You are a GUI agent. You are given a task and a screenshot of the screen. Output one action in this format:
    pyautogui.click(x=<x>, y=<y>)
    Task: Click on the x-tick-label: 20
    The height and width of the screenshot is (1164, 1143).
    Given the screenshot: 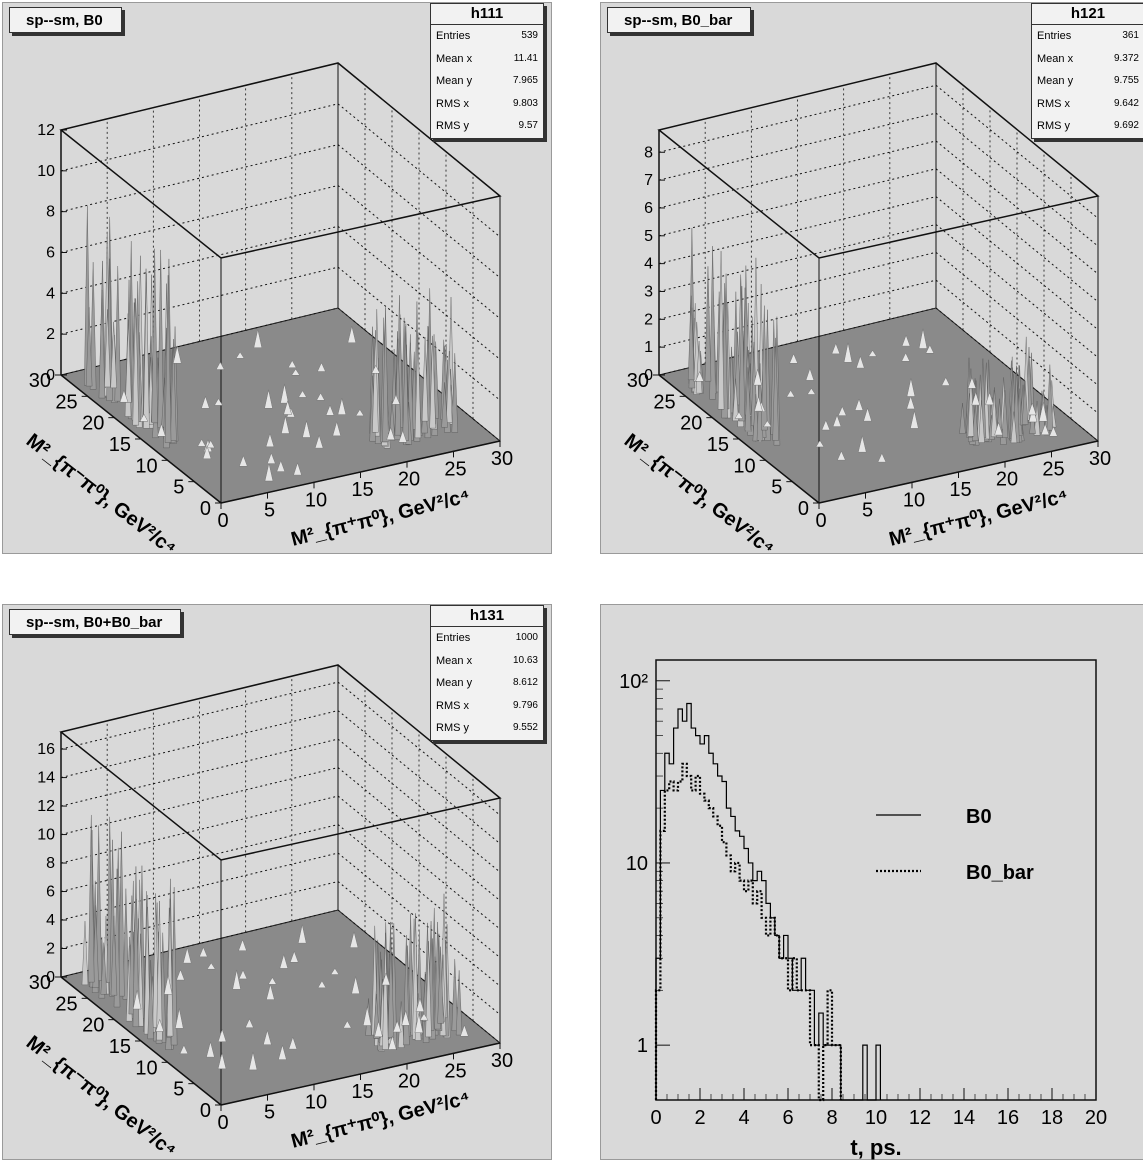 What is the action you would take?
    pyautogui.click(x=1007, y=480)
    